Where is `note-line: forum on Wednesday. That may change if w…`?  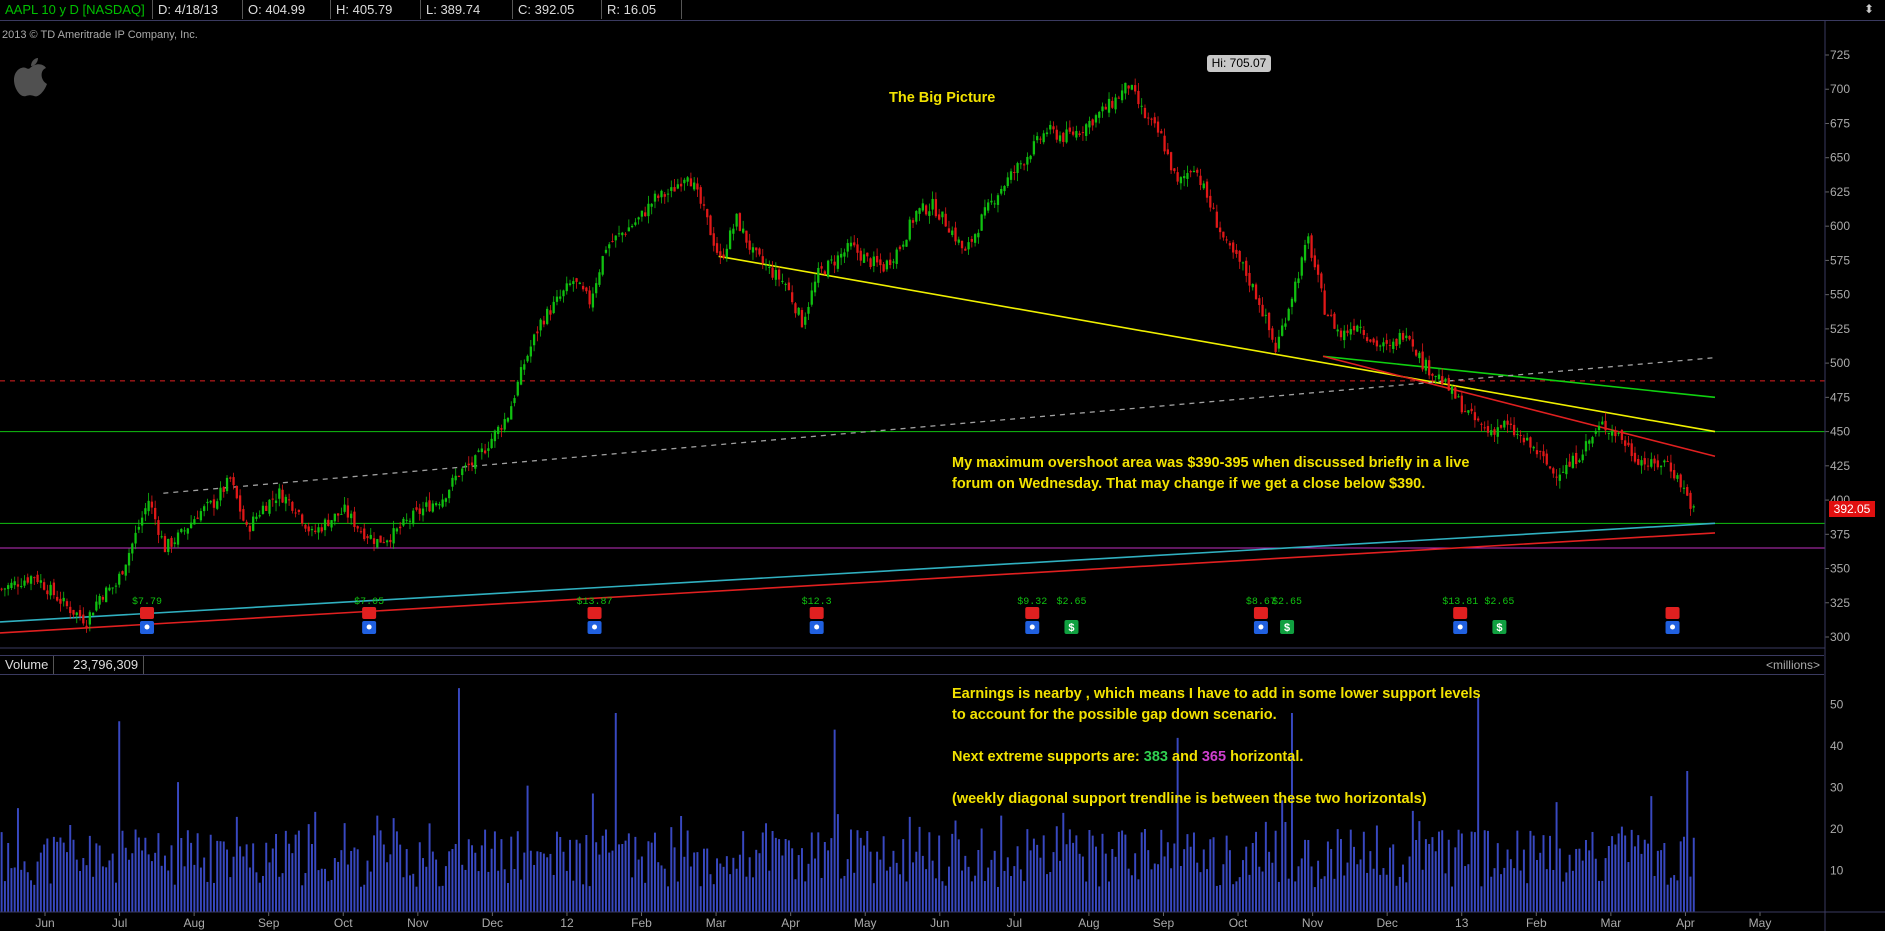
note-line: forum on Wednesday. That may change if w… is located at coordinates (1189, 484).